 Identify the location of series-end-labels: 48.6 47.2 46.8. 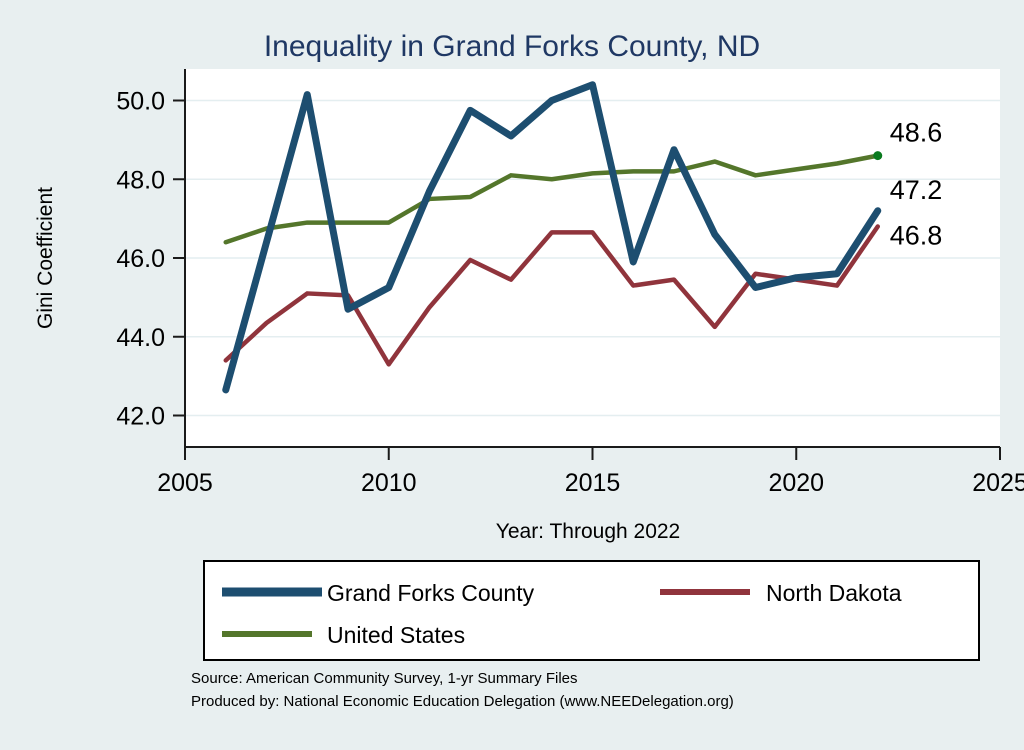
(916, 184).